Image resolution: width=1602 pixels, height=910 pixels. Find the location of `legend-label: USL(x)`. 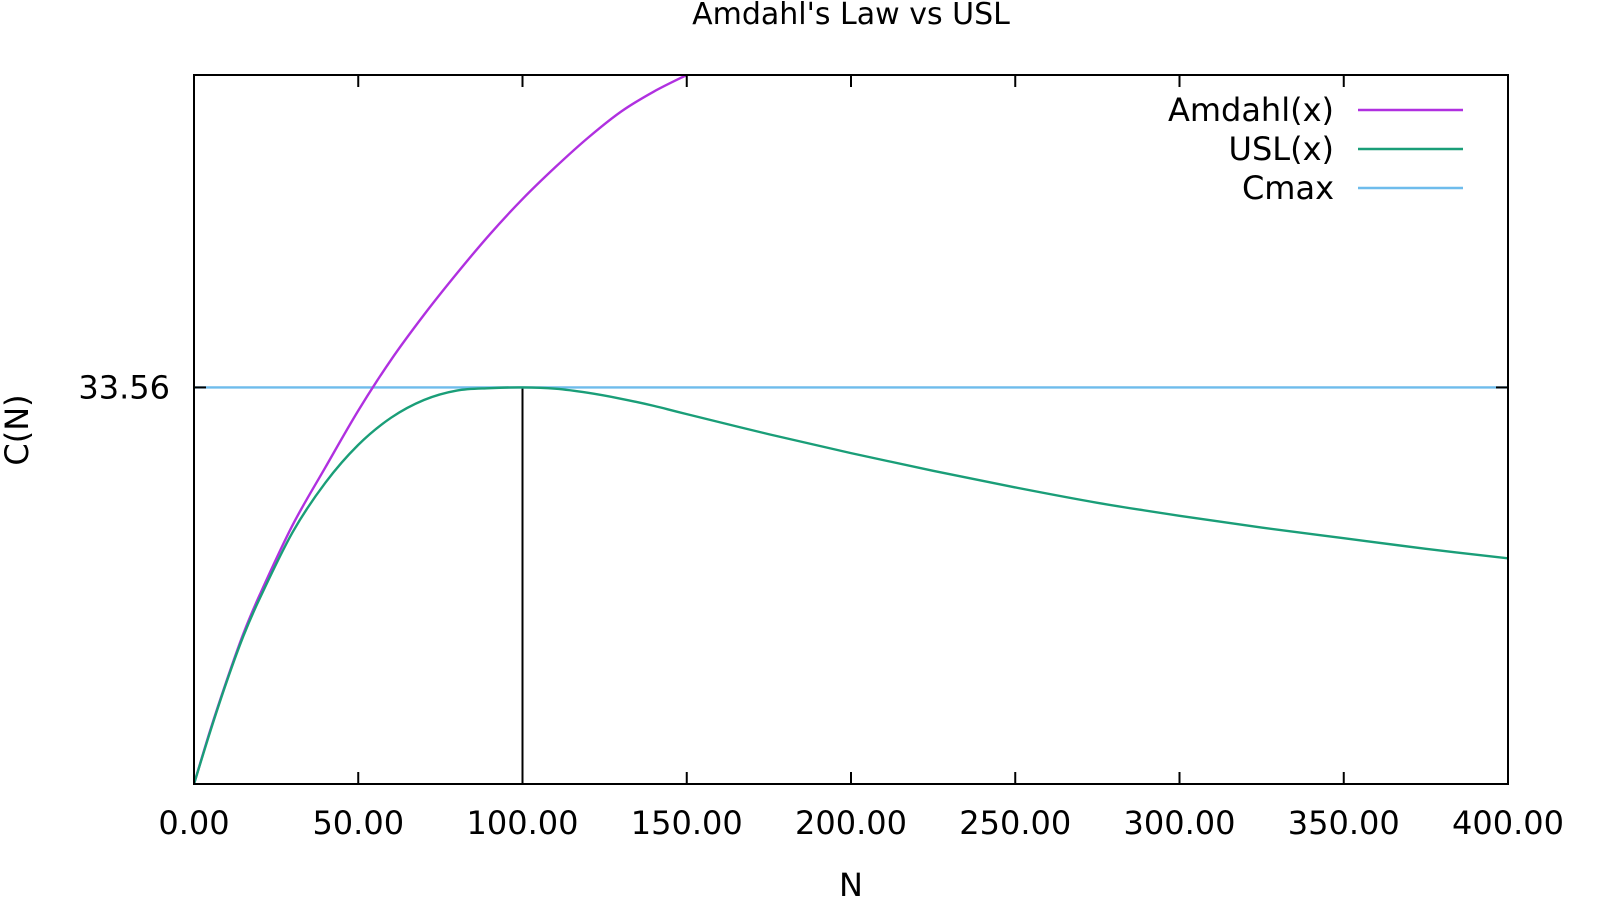

legend-label: USL(x) is located at coordinates (1281, 149).